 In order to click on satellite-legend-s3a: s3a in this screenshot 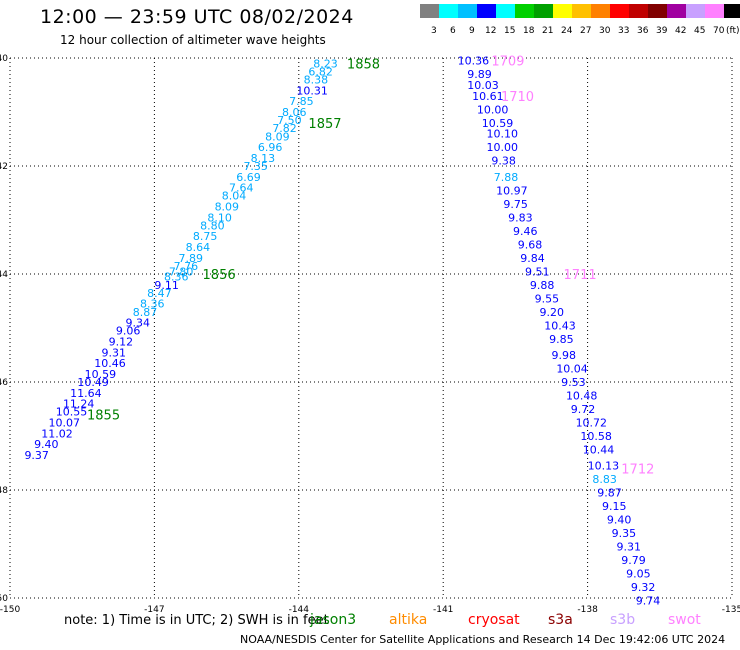, I will do `click(560, 620)`.